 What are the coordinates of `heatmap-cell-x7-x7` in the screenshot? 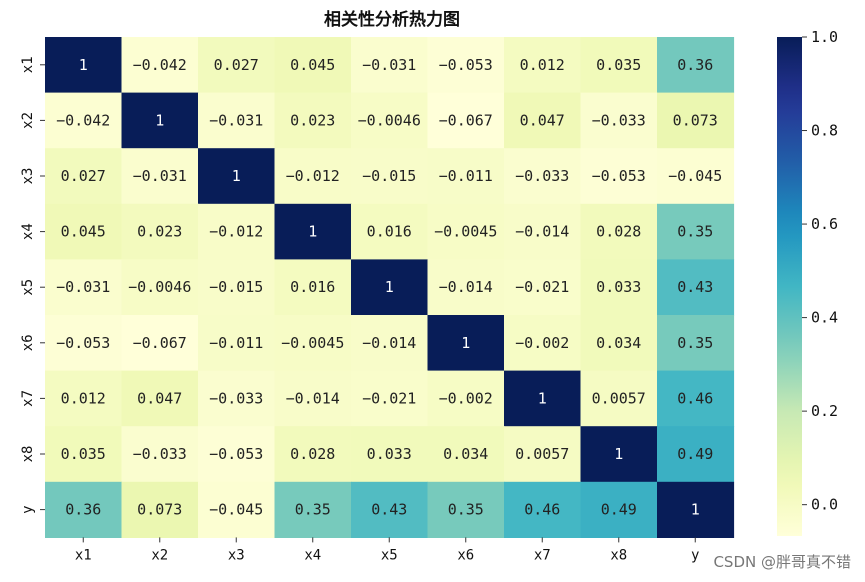 It's located at (543, 398).